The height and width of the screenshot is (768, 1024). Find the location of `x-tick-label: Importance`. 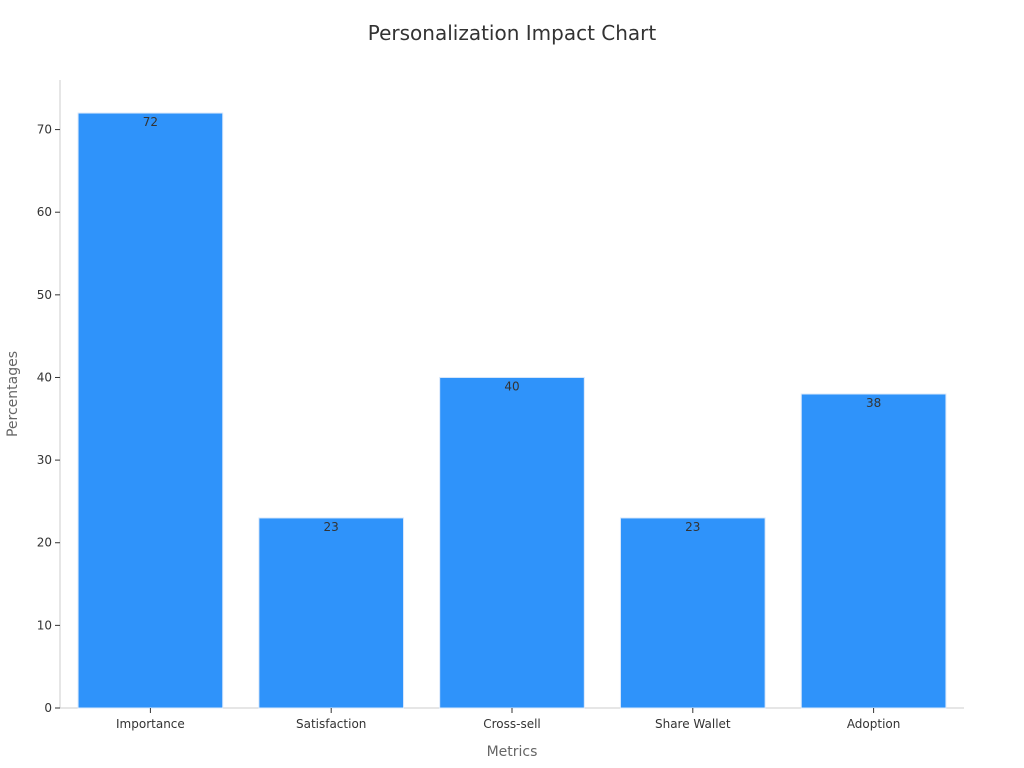

x-tick-label: Importance is located at coordinates (150, 724).